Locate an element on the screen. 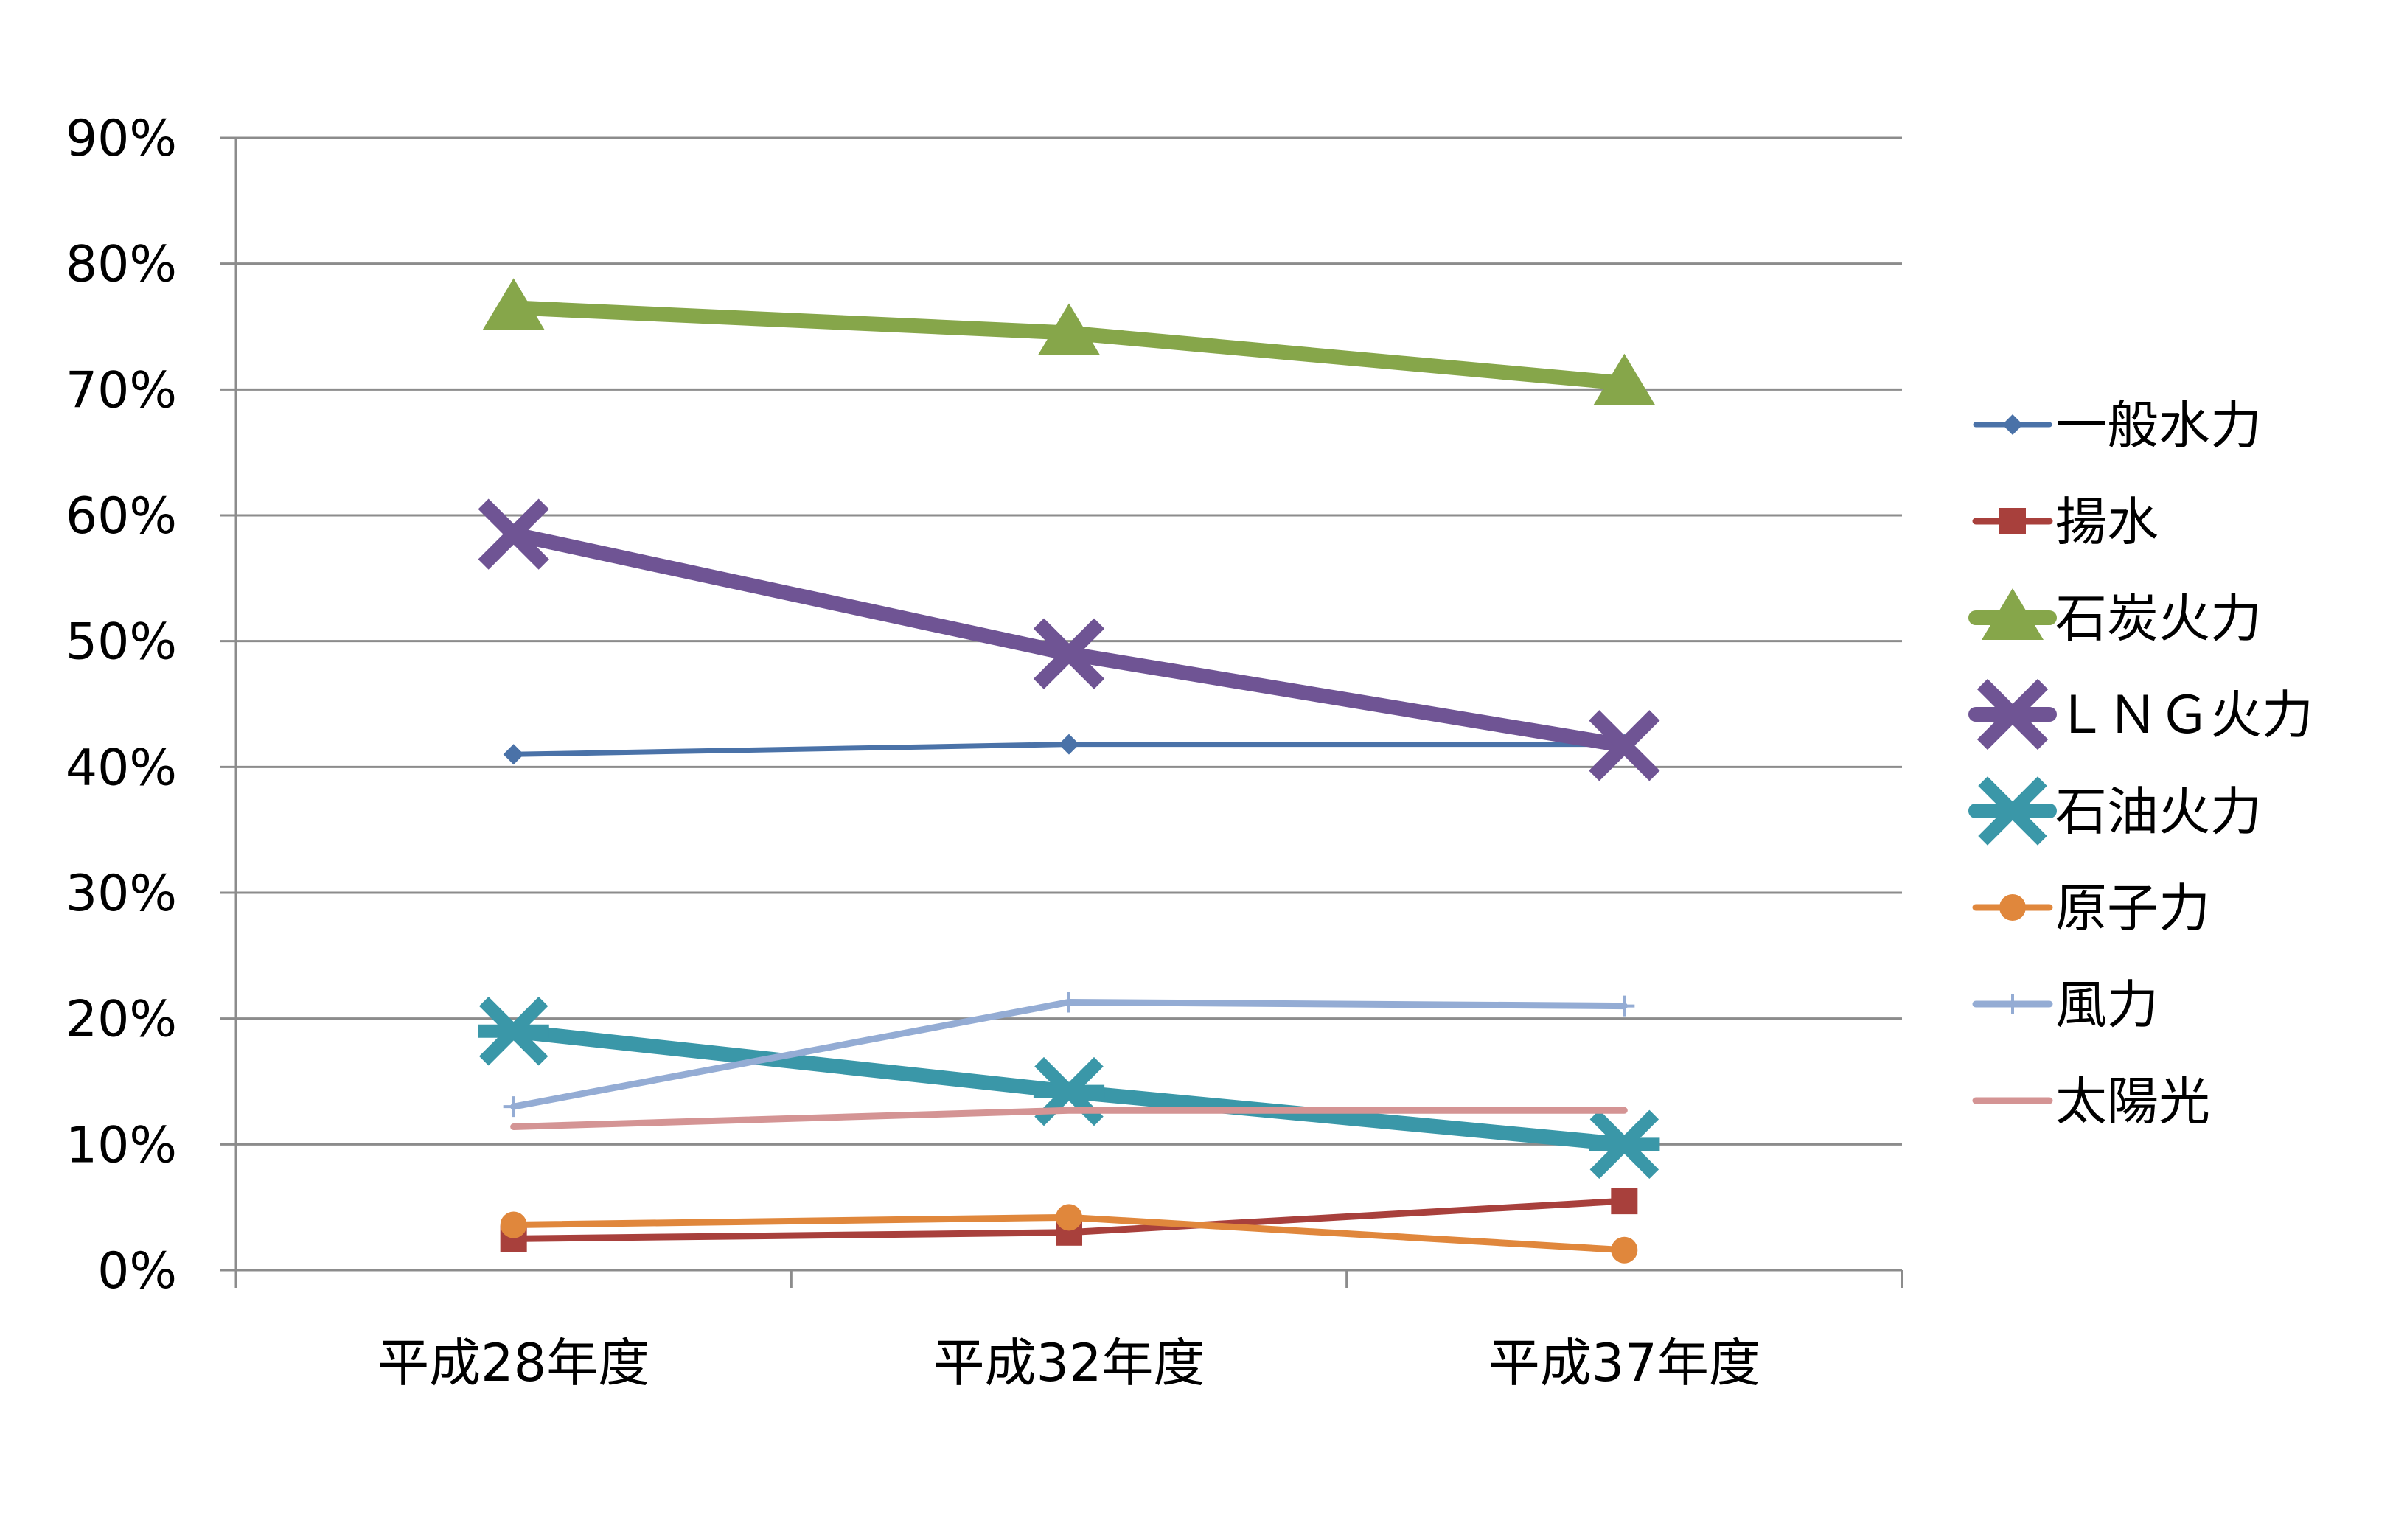 The height and width of the screenshot is (1540, 2407). legend-item: 石炭火力 is located at coordinates (2115, 618).